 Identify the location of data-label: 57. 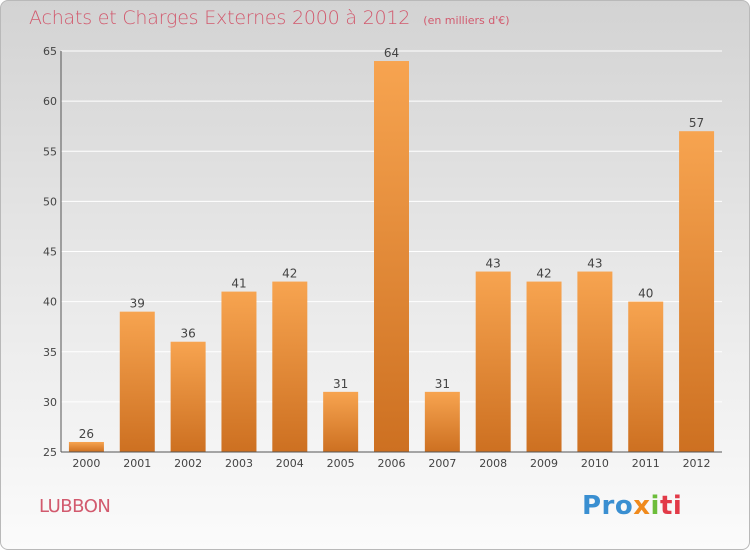
(696, 123).